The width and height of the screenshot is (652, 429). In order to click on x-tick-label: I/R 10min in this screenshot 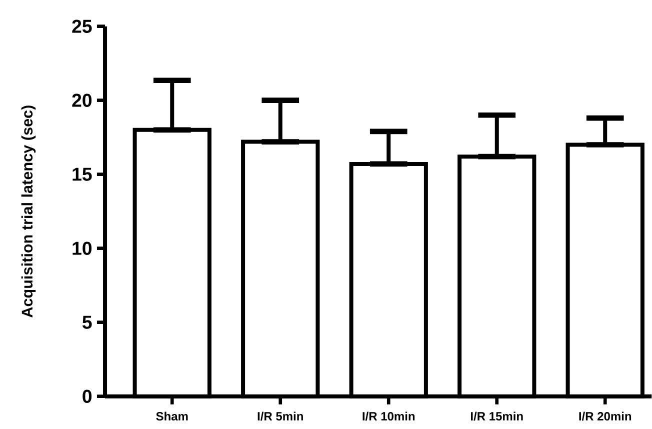, I will do `click(388, 416)`.